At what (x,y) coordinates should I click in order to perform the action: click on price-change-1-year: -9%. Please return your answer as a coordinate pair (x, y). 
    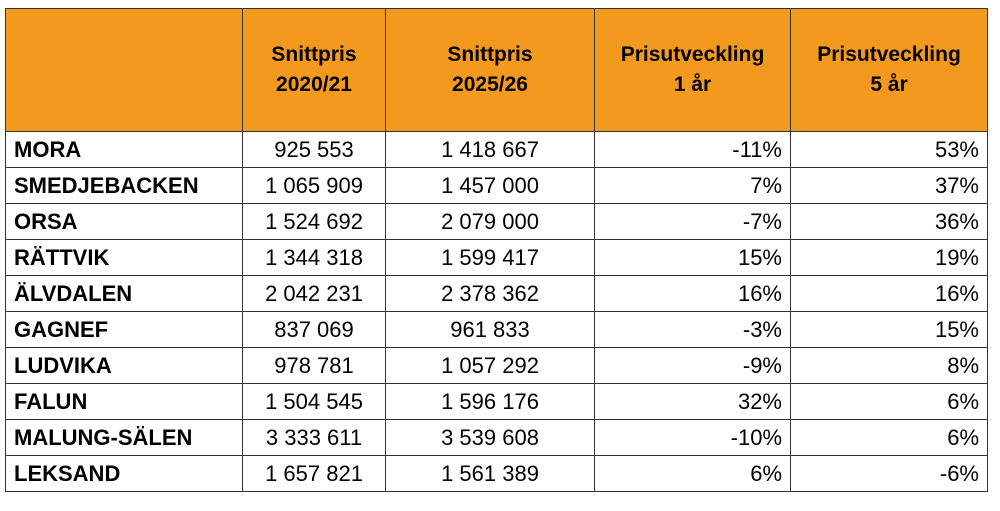
    Looking at the image, I should click on (692, 365).